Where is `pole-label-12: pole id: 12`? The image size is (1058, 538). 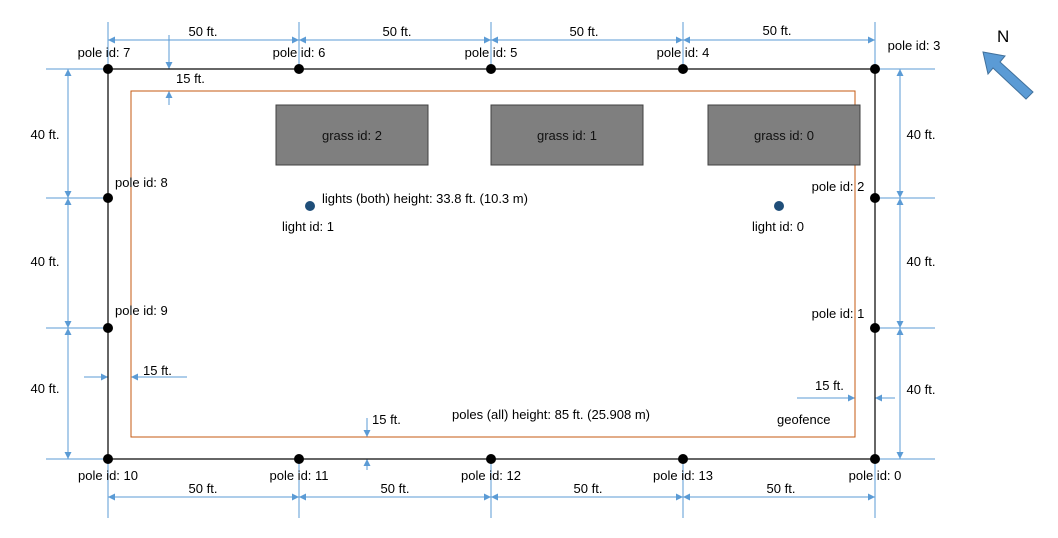
pole-label-12: pole id: 12 is located at coordinates (491, 475).